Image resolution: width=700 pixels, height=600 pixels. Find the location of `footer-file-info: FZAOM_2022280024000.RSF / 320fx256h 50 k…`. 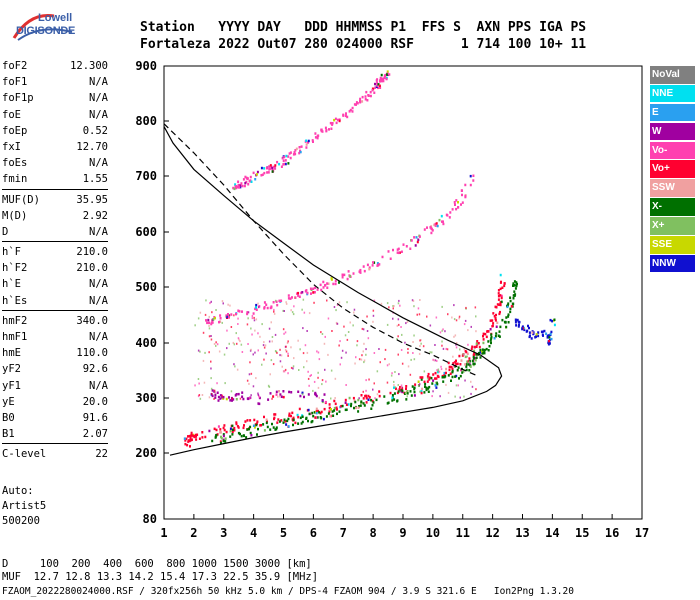

footer-file-info: FZAOM_2022280024000.RSF / 320fx256h 50 k… is located at coordinates (288, 591).